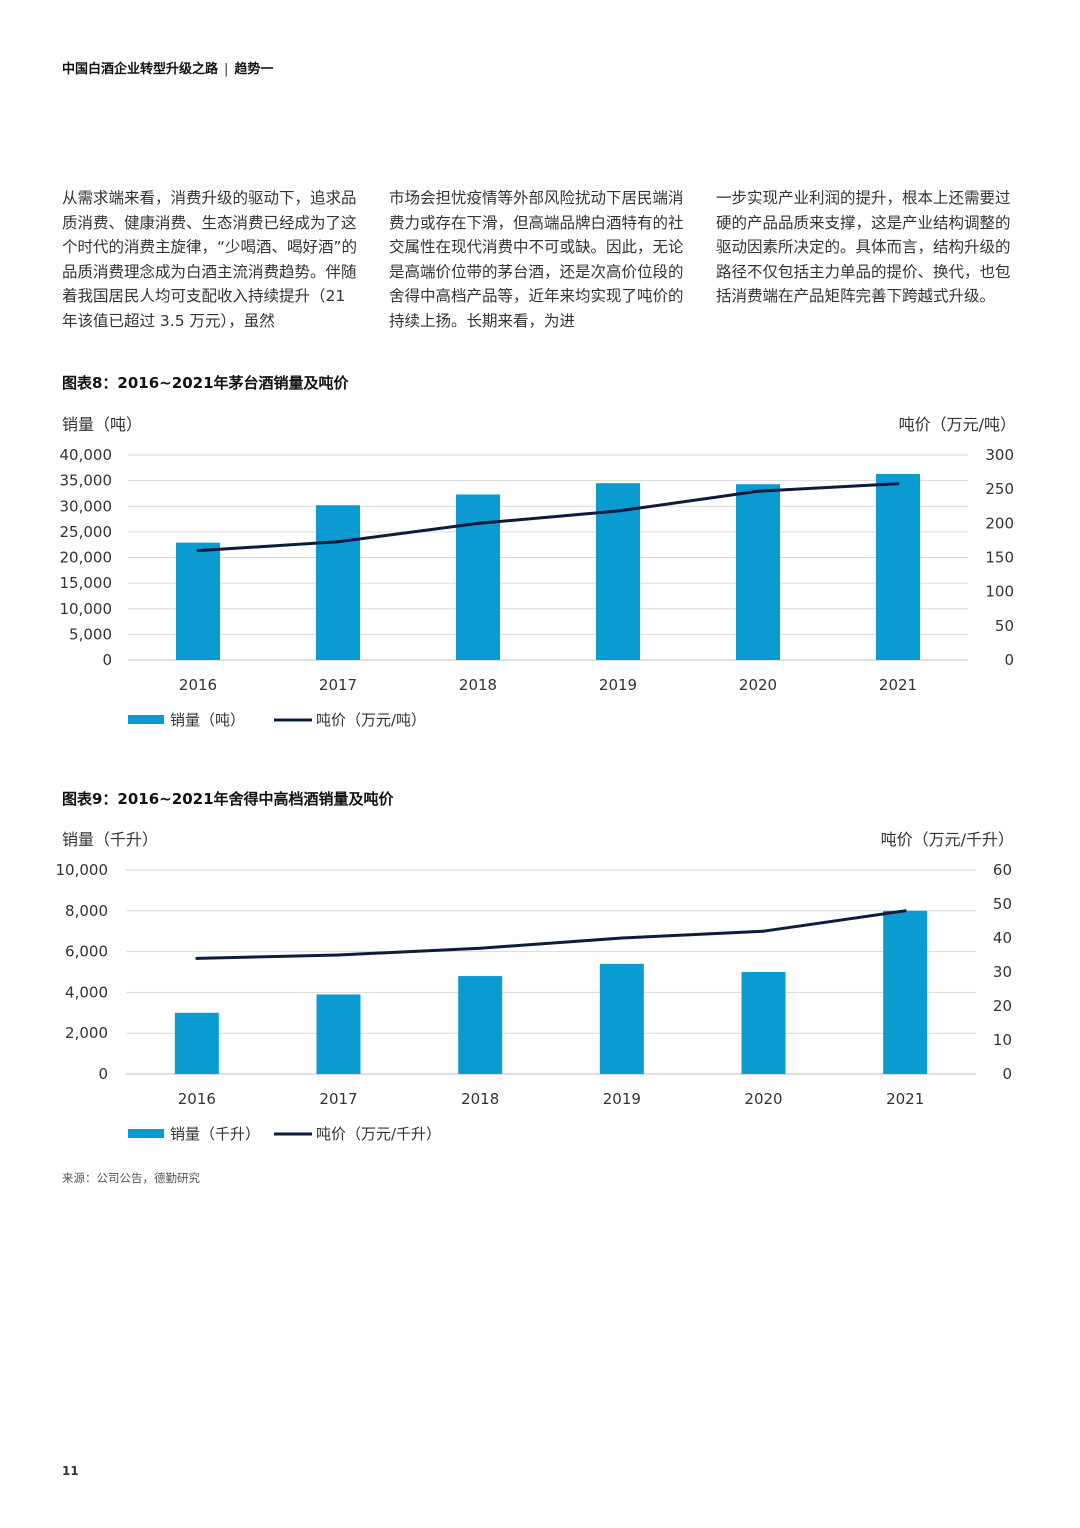  Describe the element at coordinates (1002, 1040) in the screenshot. I see `y2-tick-label: 10` at that location.